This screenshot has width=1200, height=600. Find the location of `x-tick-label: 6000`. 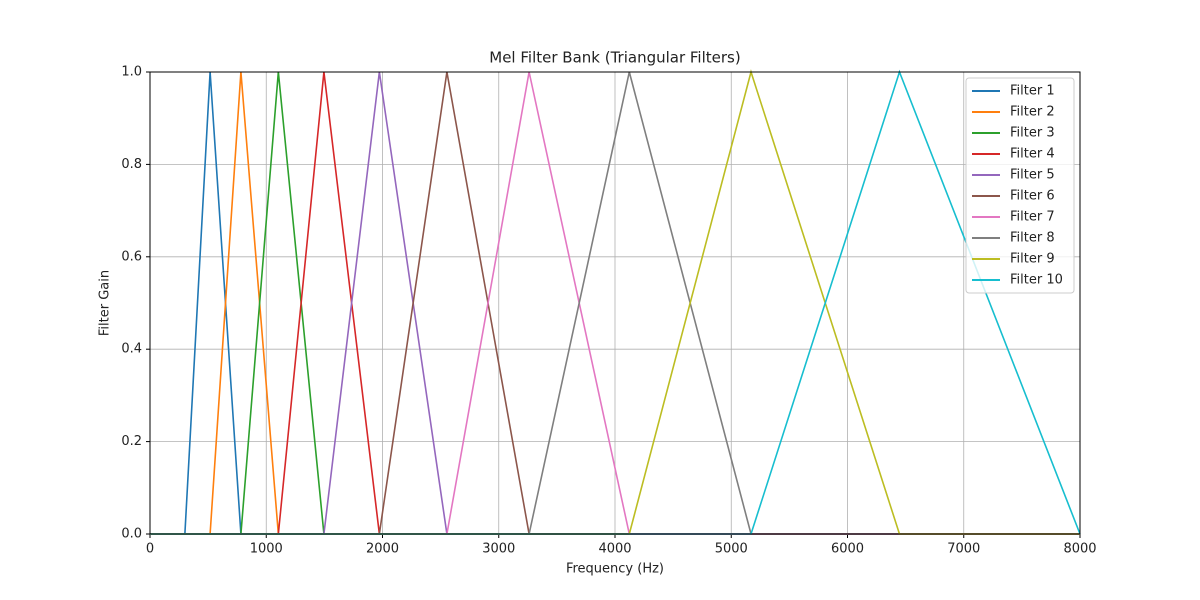

x-tick-label: 6000 is located at coordinates (847, 549).